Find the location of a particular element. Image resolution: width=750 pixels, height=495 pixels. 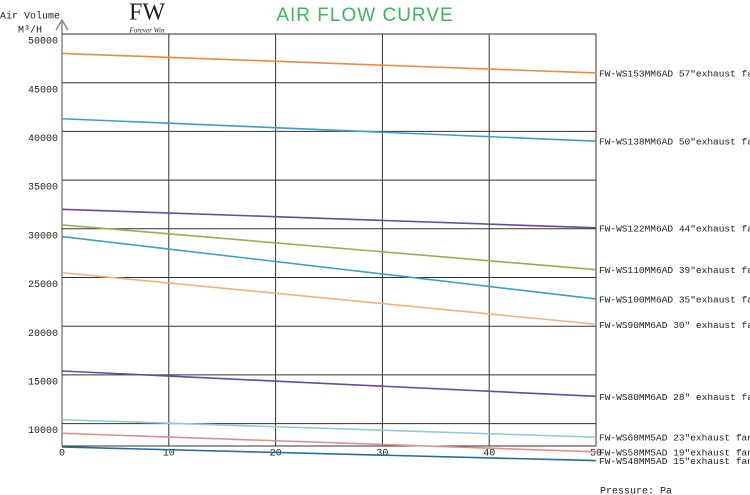

series-label: FW-WS80MM6AD 28" exhaust fan is located at coordinates (674, 397).